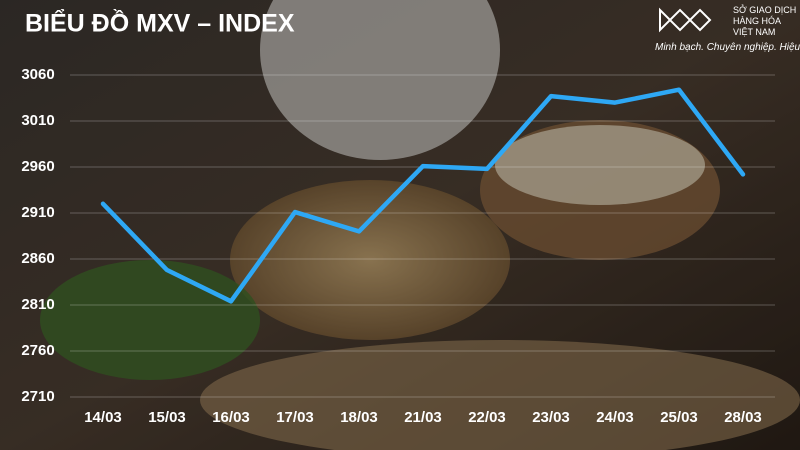 Image resolution: width=800 pixels, height=450 pixels. I want to click on chart-title: BIỂU ĐỒ MXV – INDEX, so click(160, 23).